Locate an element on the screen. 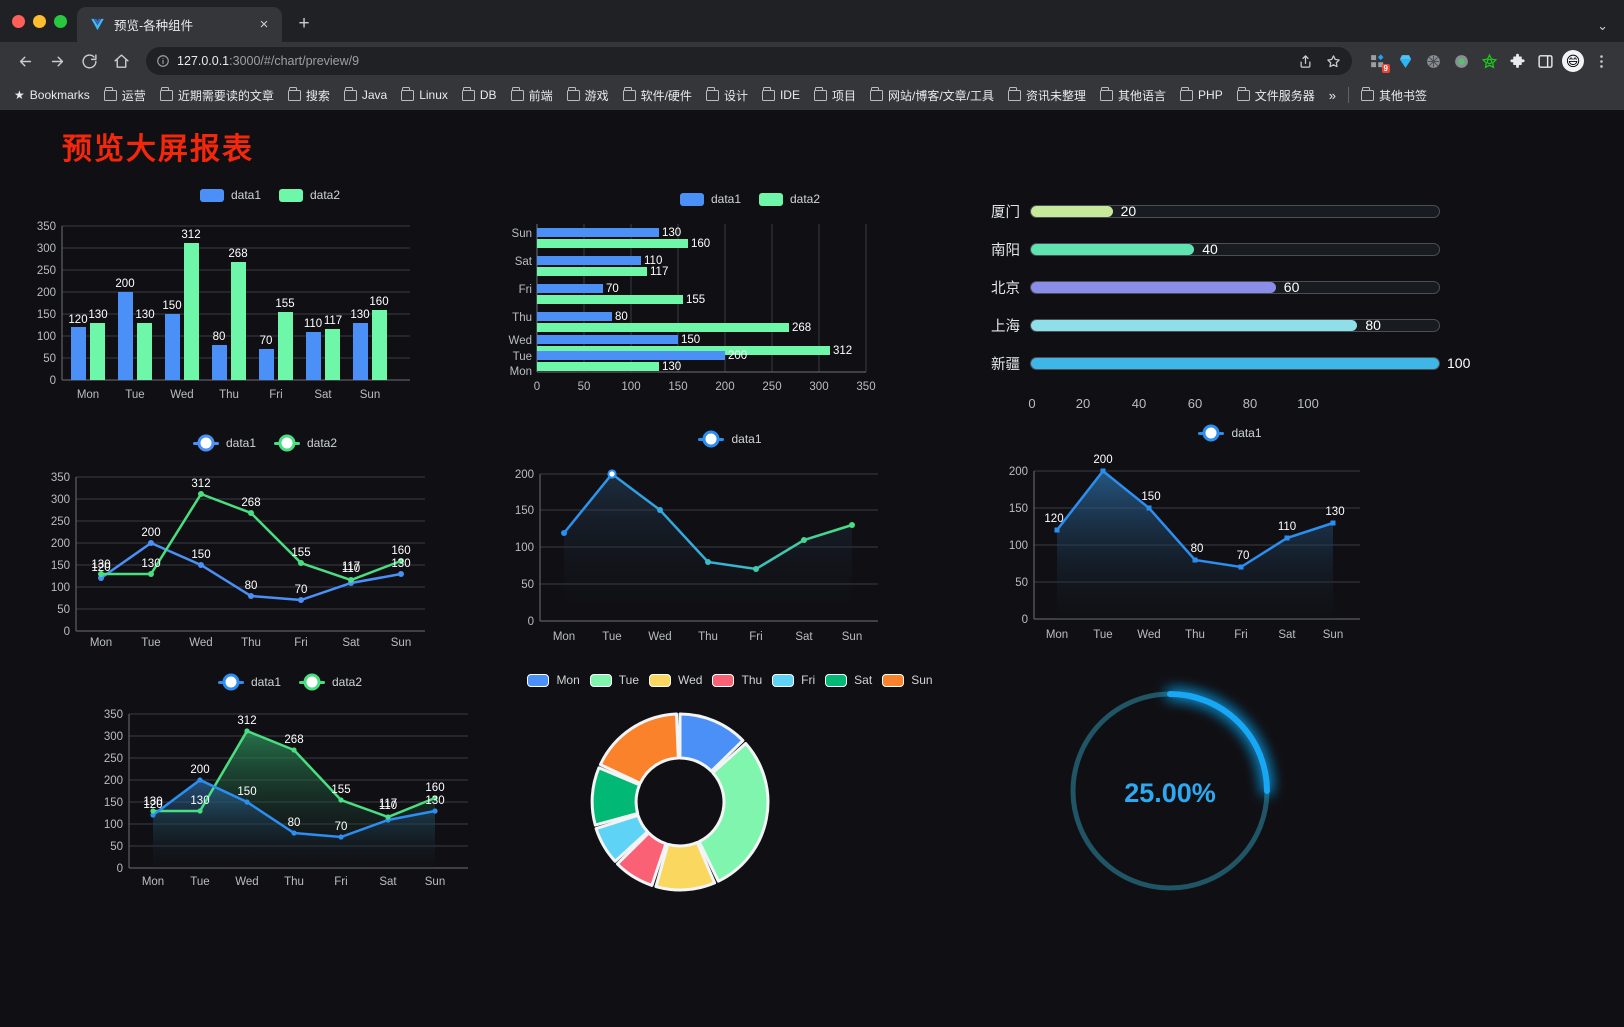 The height and width of the screenshot is (1027, 1624). legend-swatch-icon is located at coordinates (291, 195).